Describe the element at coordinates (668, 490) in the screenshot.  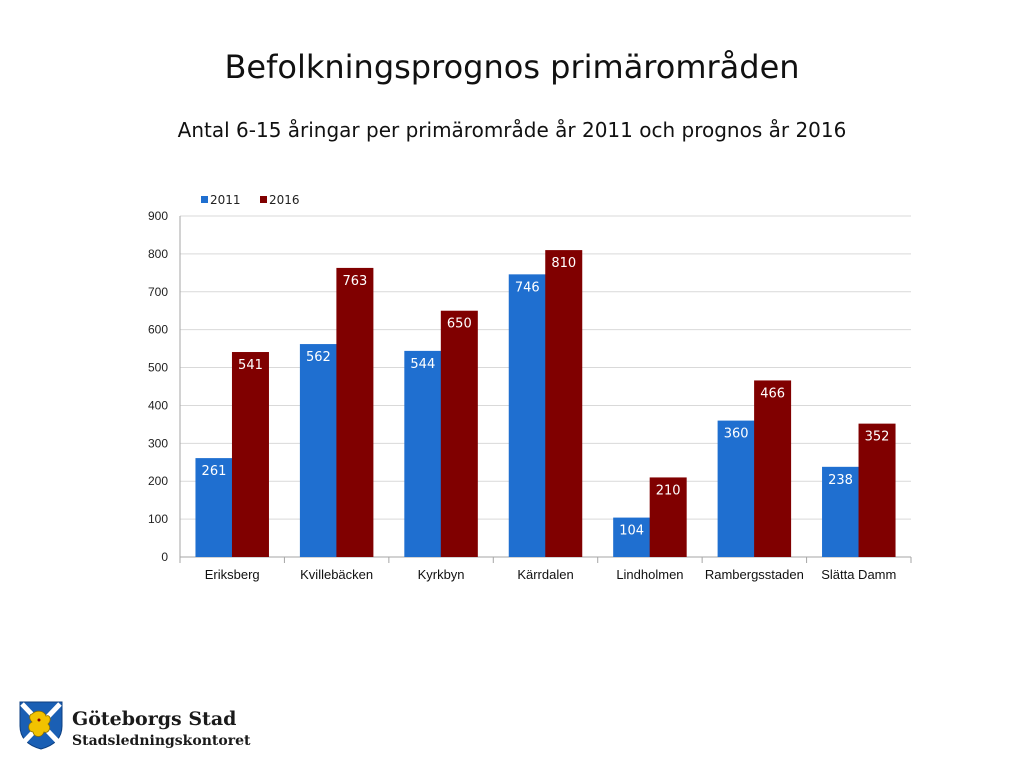
I see `data-label: 210` at that location.